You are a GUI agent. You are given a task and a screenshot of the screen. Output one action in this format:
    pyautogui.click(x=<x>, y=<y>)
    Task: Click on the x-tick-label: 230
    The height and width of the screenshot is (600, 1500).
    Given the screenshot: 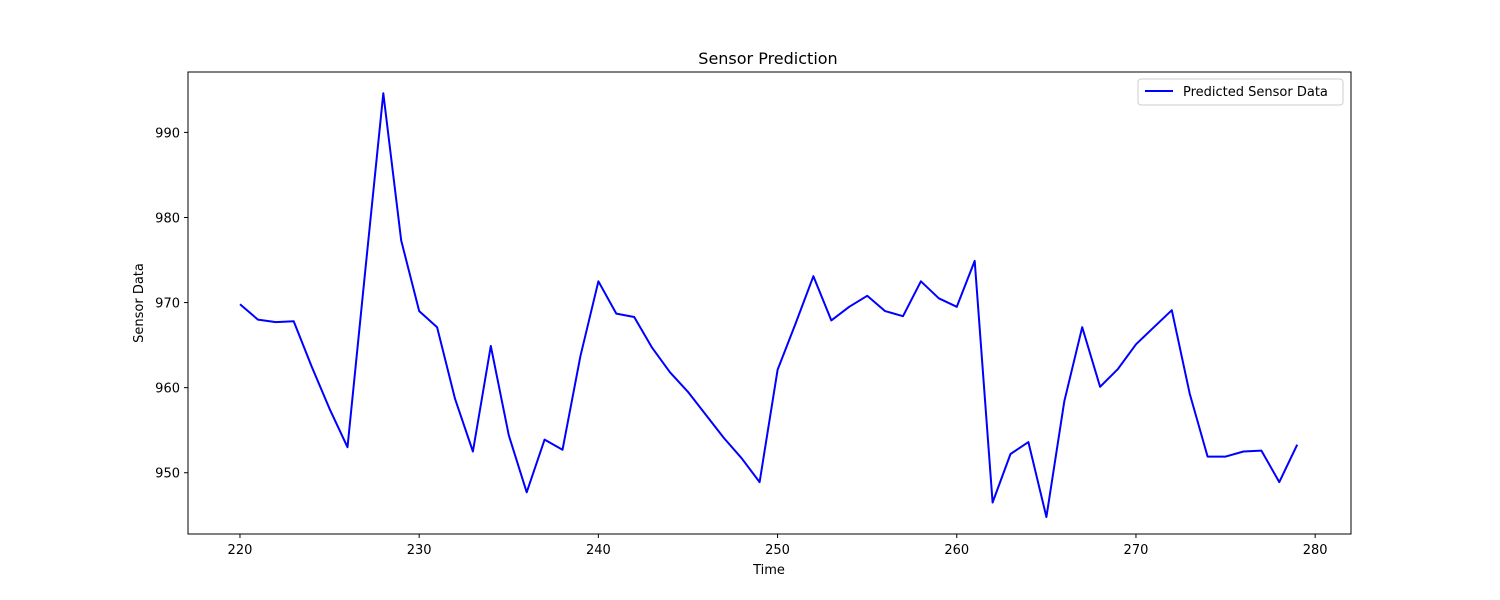 What is the action you would take?
    pyautogui.click(x=419, y=550)
    